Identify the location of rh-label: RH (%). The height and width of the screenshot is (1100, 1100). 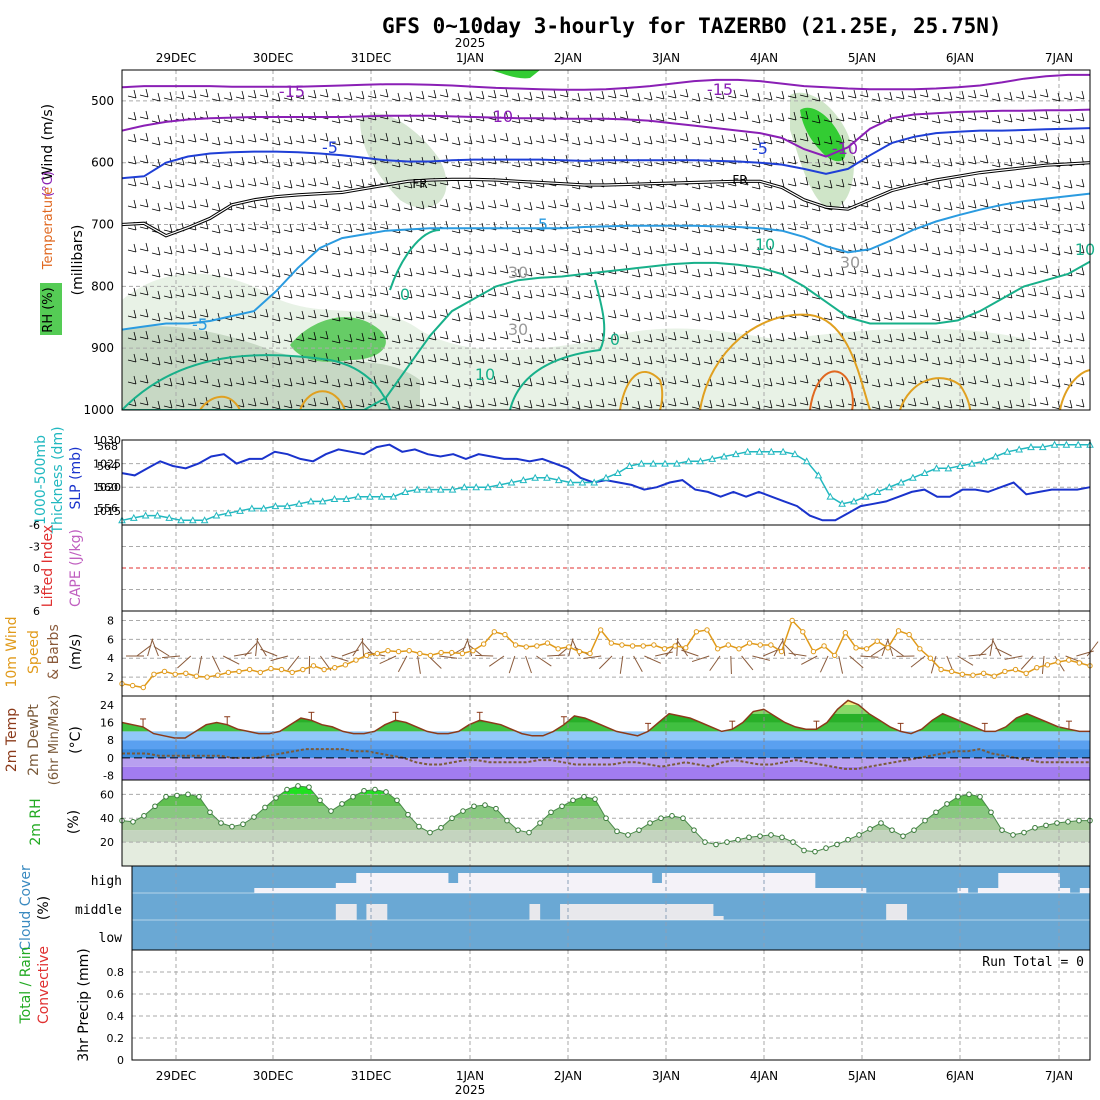
(48, 309).